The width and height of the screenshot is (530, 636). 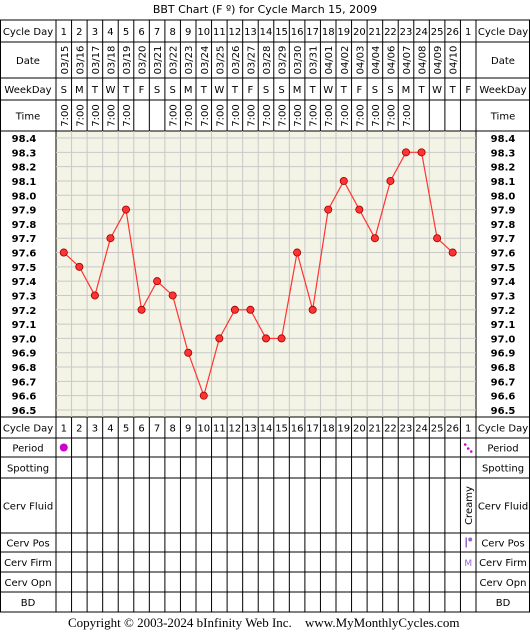 I want to click on light-period-dots-icon, so click(x=468, y=448).